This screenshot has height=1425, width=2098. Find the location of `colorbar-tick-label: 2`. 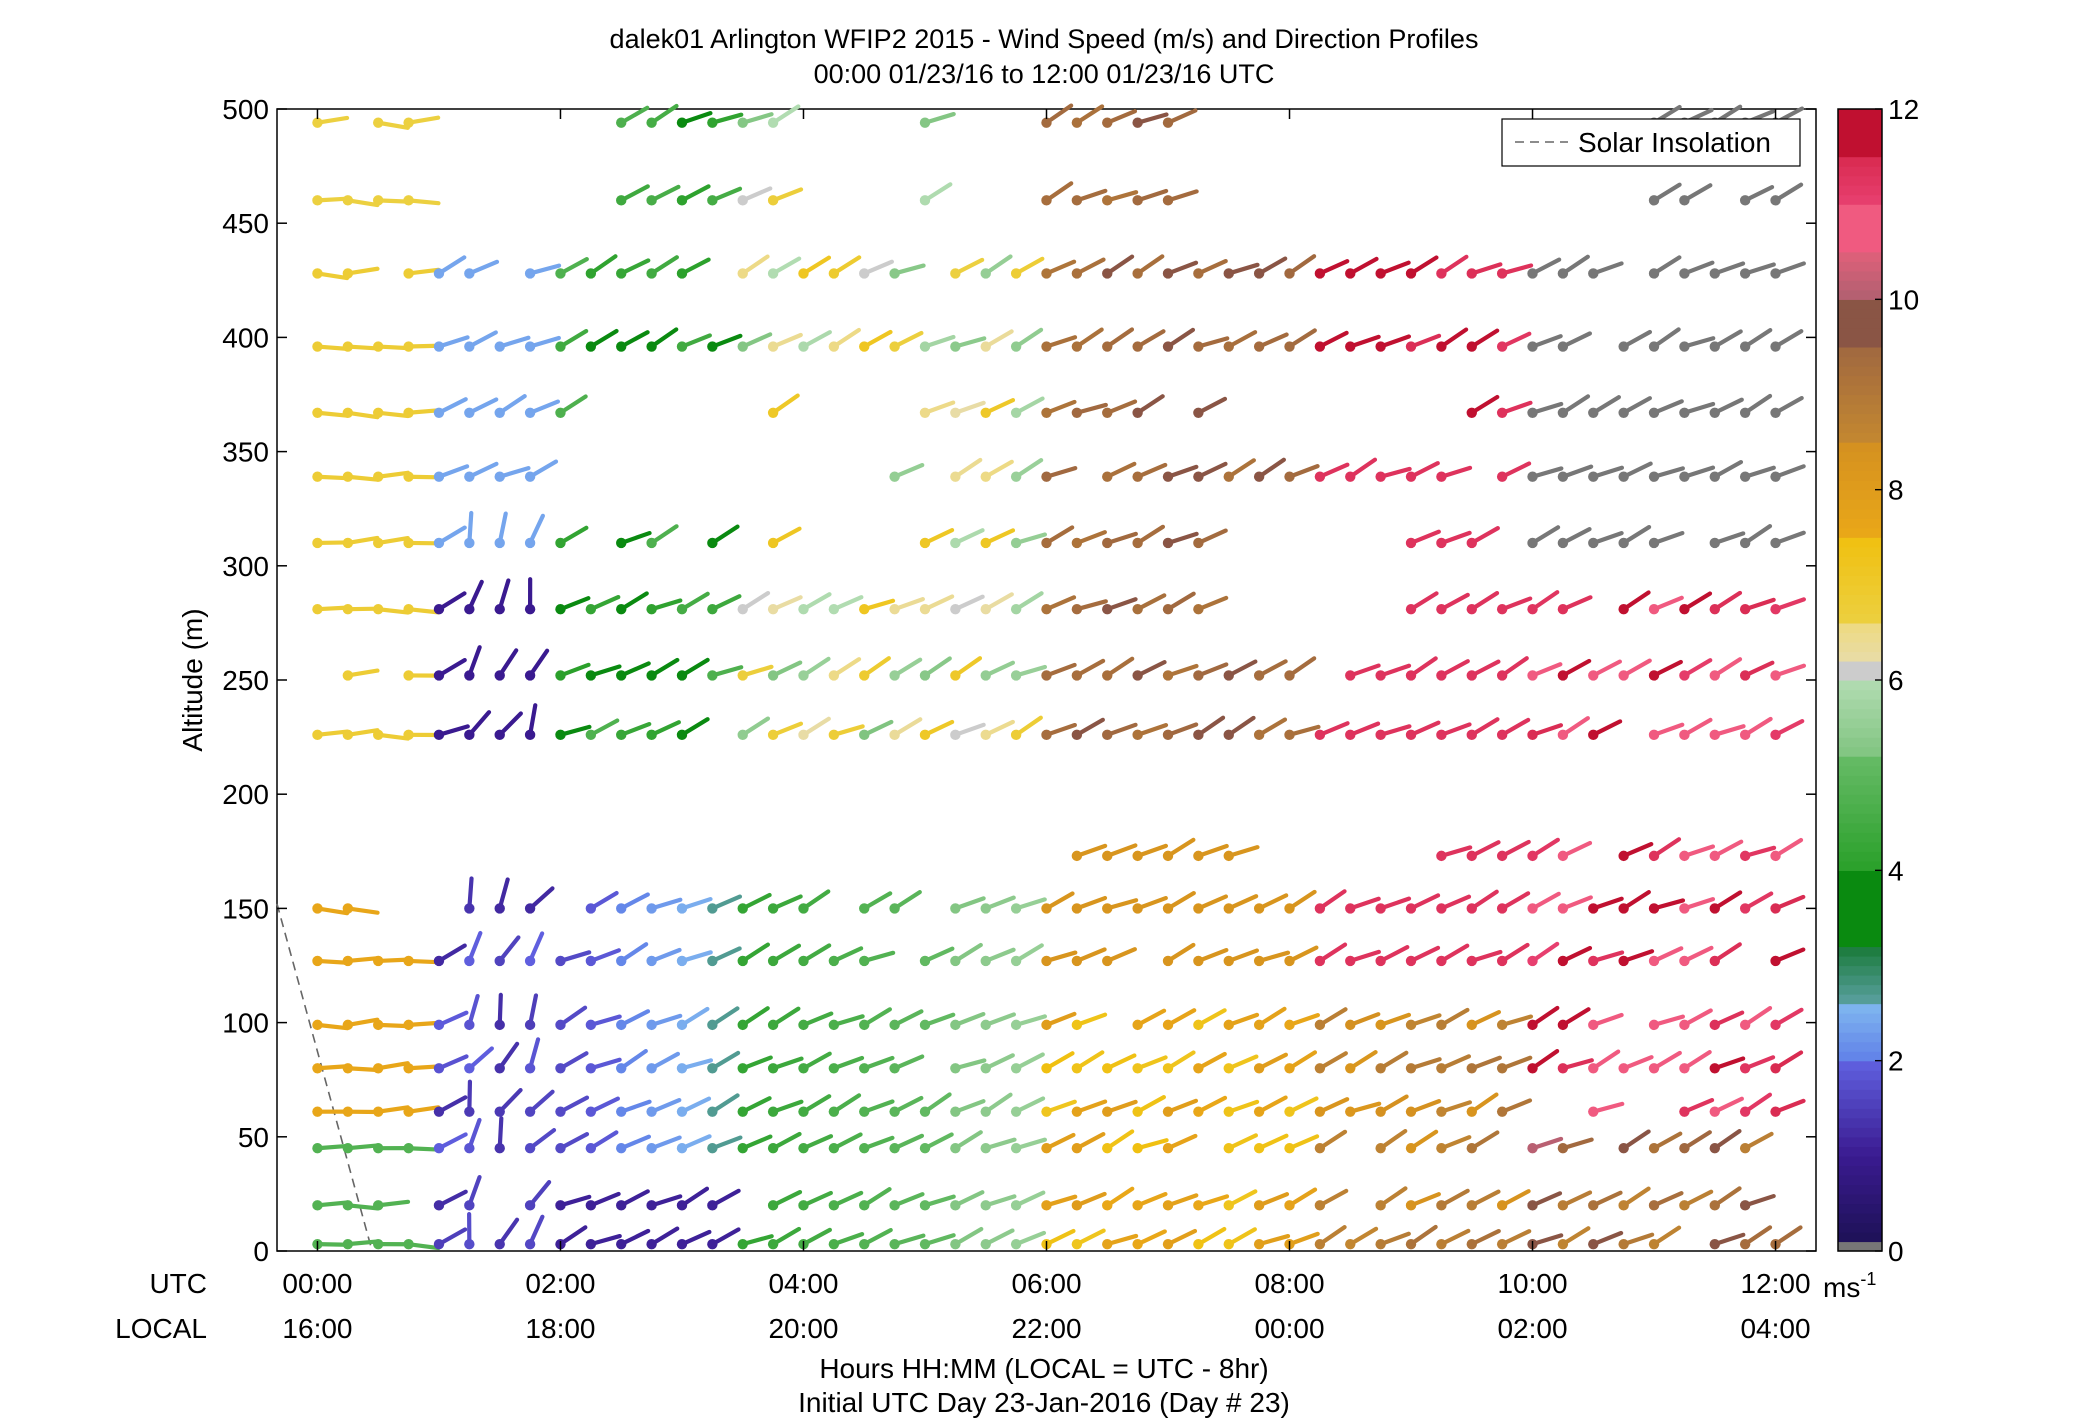

colorbar-tick-label: 2 is located at coordinates (1896, 1061).